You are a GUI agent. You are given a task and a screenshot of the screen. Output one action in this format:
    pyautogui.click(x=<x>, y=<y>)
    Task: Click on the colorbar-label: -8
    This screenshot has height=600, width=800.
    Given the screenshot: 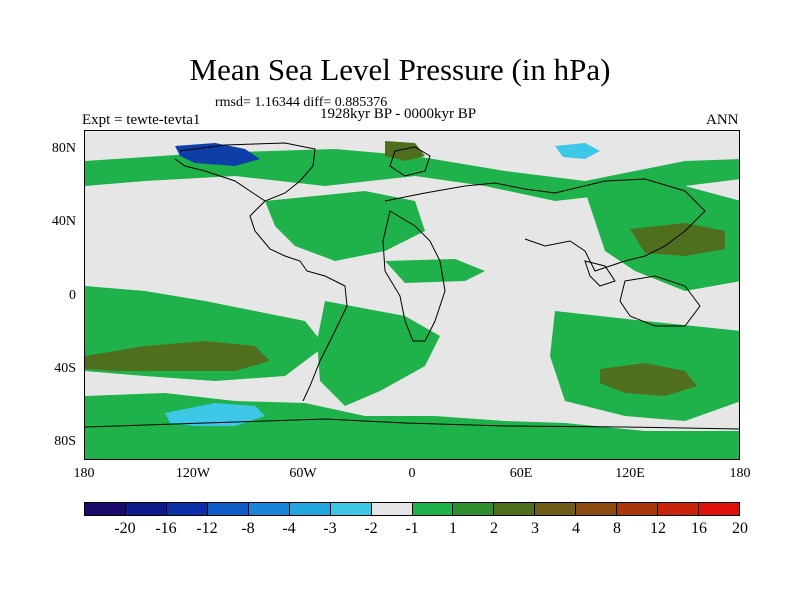 What is the action you would take?
    pyautogui.click(x=248, y=528)
    